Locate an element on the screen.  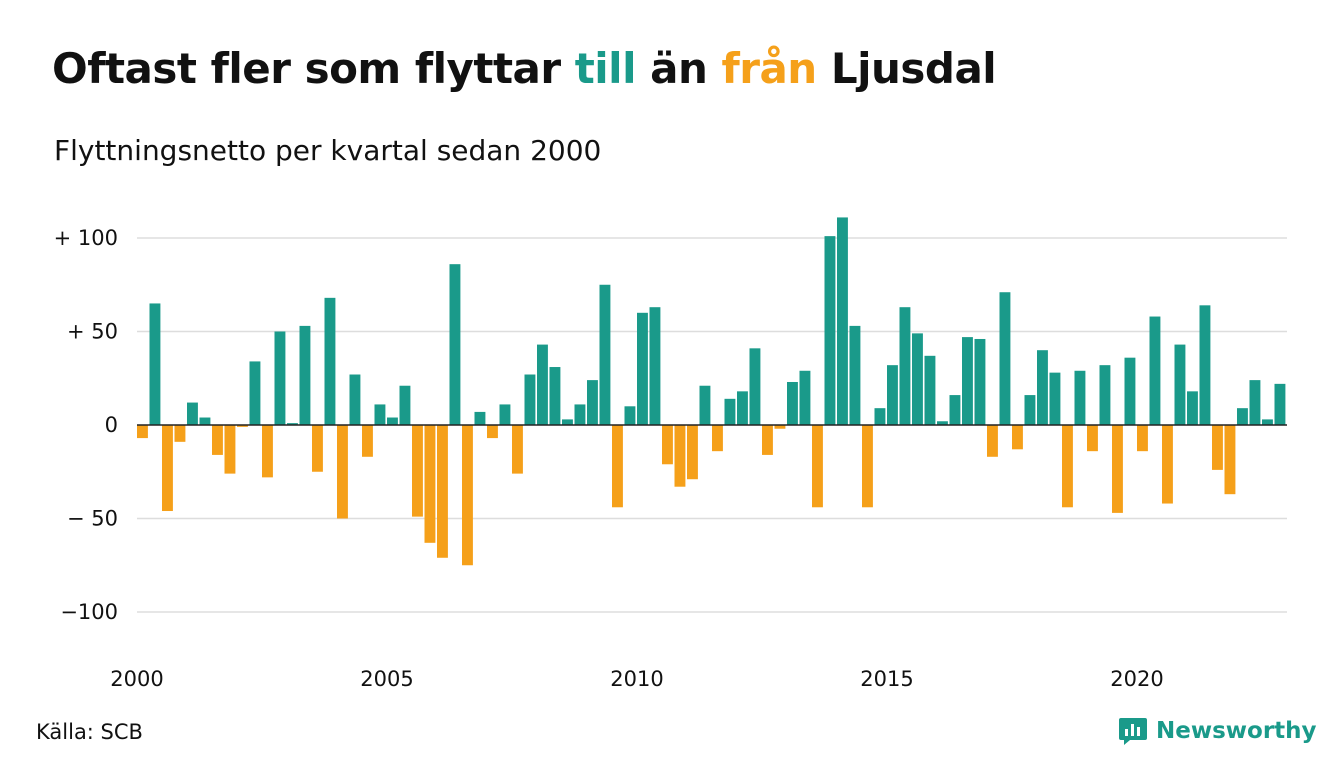
x-tick-label: 2020 is located at coordinates (1136, 679).